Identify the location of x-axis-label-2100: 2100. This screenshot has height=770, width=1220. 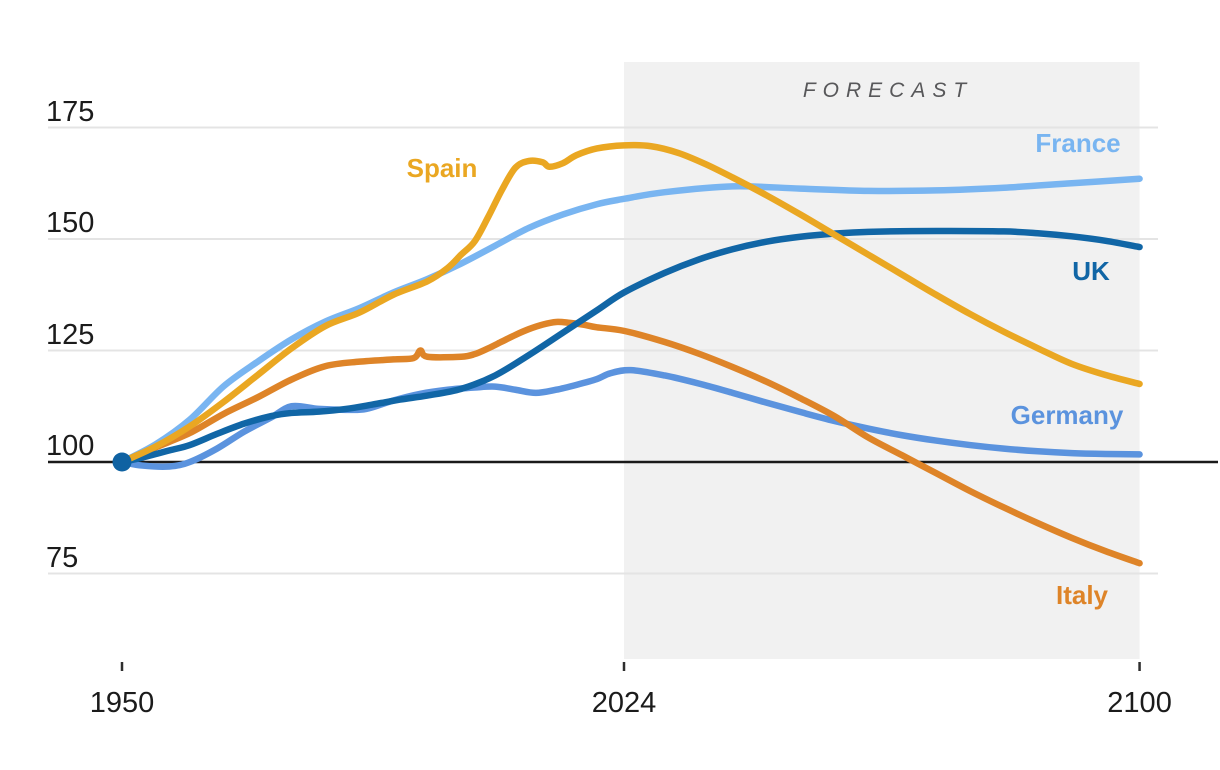
(1139, 703).